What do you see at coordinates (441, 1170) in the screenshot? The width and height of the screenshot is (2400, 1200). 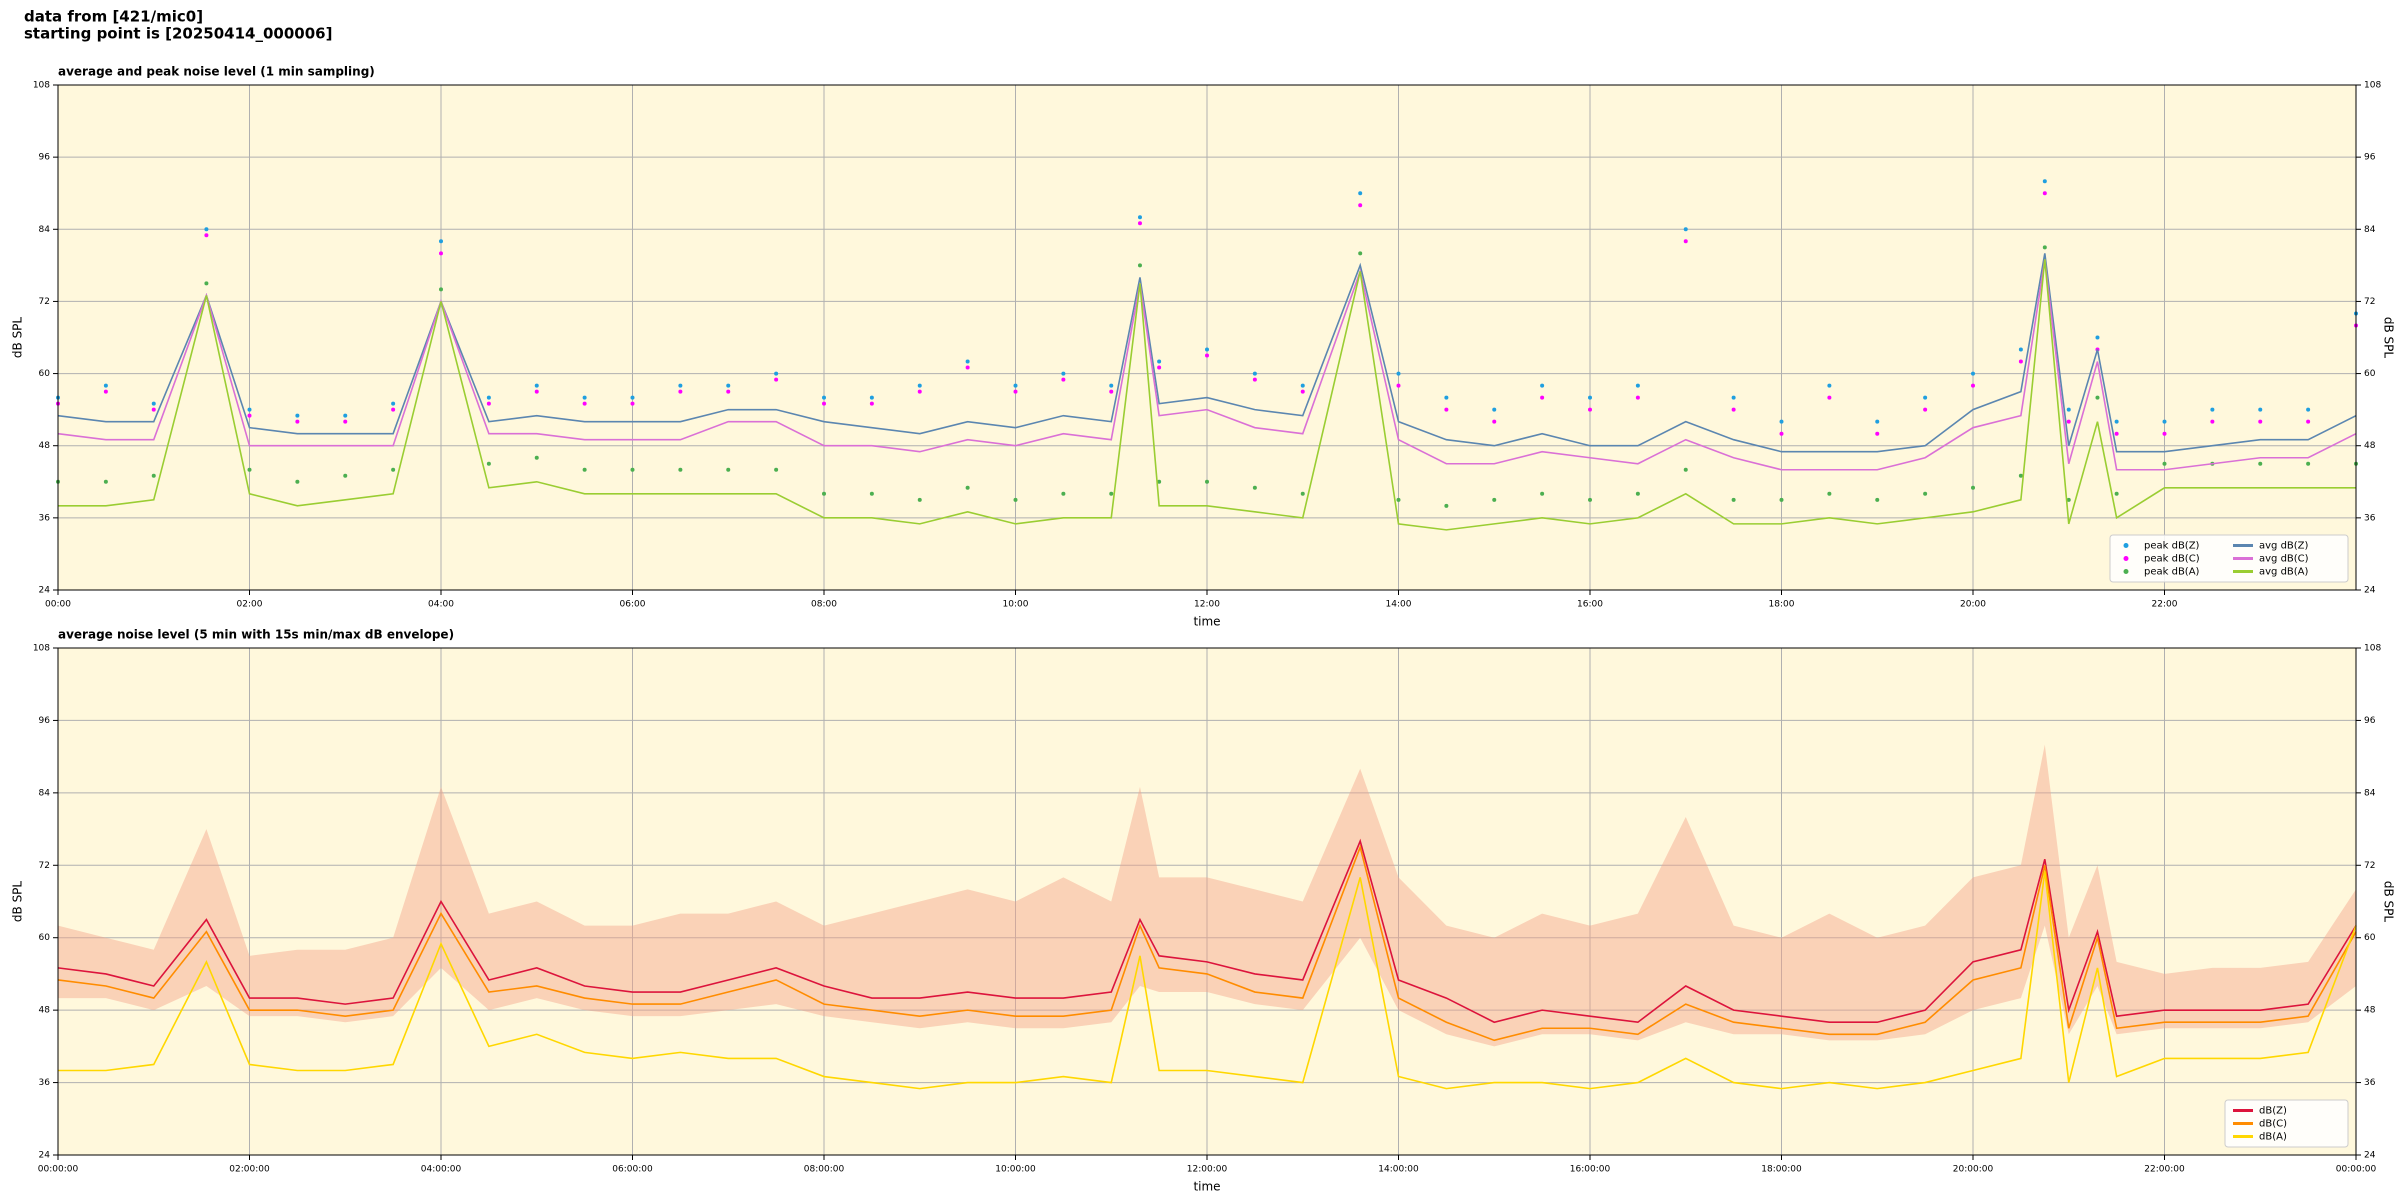 I see `x-tick-label: 04:00:00` at bounding box center [441, 1170].